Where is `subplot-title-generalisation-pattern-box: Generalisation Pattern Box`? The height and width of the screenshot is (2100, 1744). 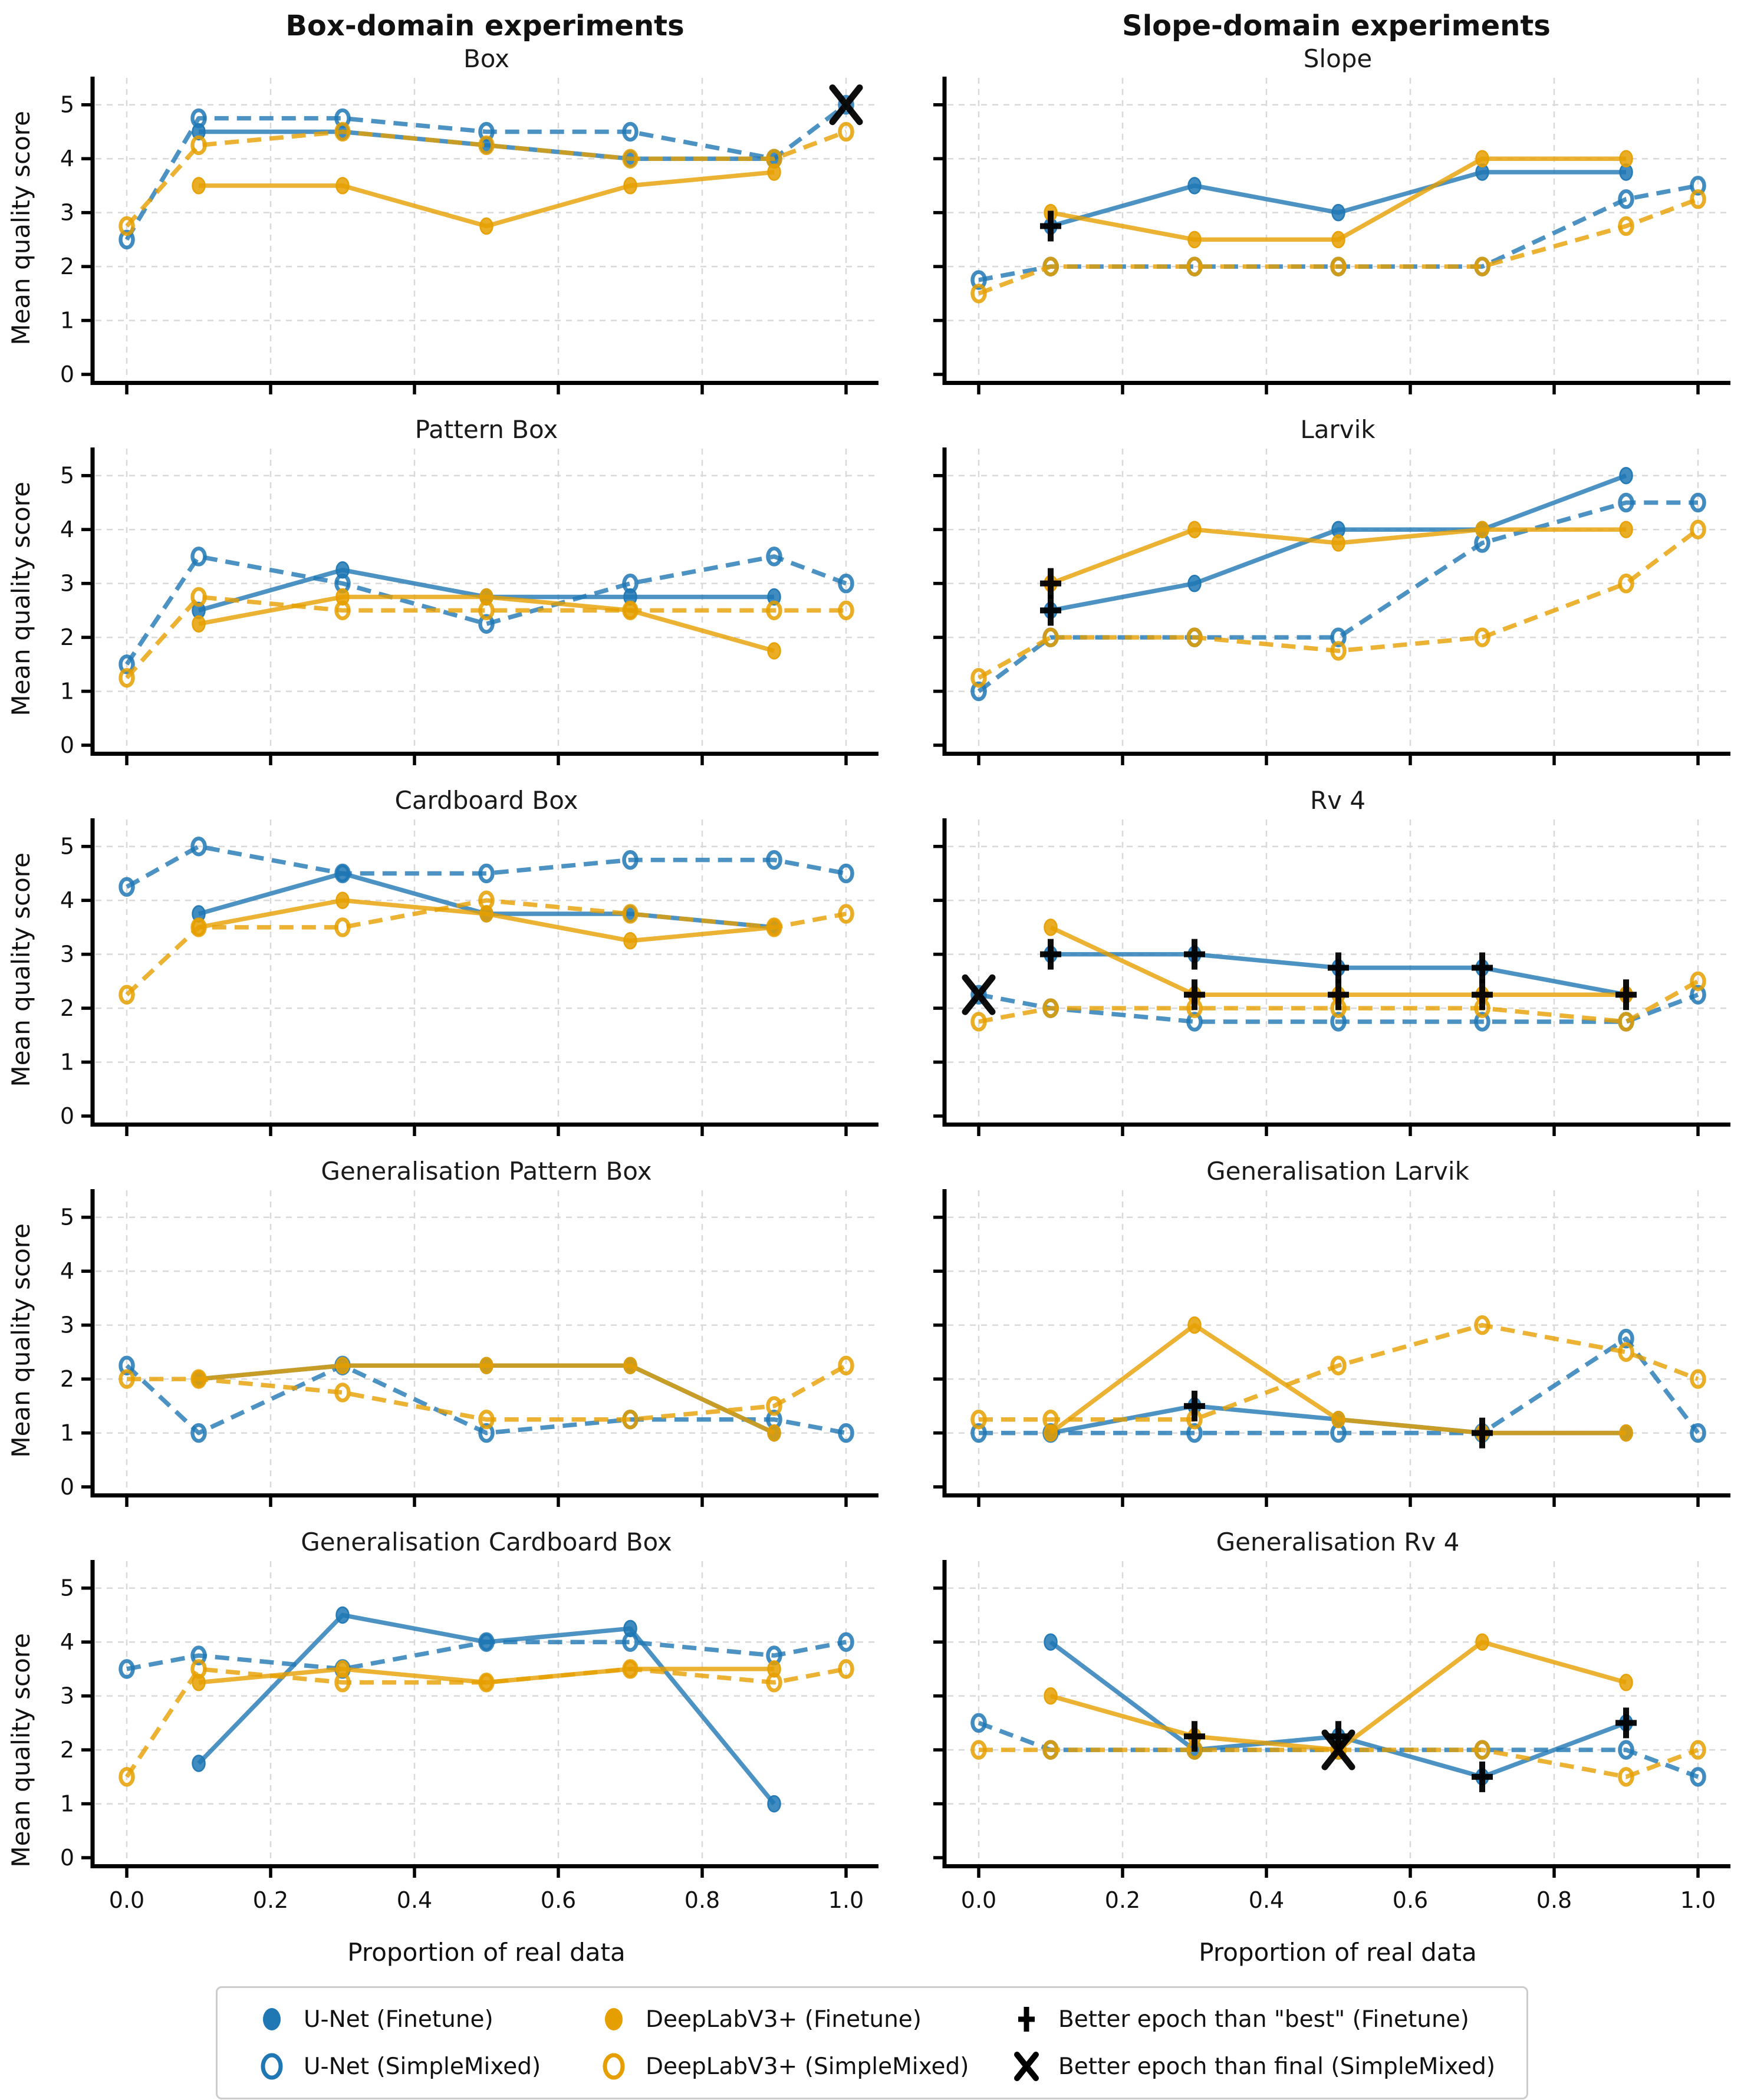
subplot-title-generalisation-pattern-box: Generalisation Pattern Box is located at coordinates (486, 1171).